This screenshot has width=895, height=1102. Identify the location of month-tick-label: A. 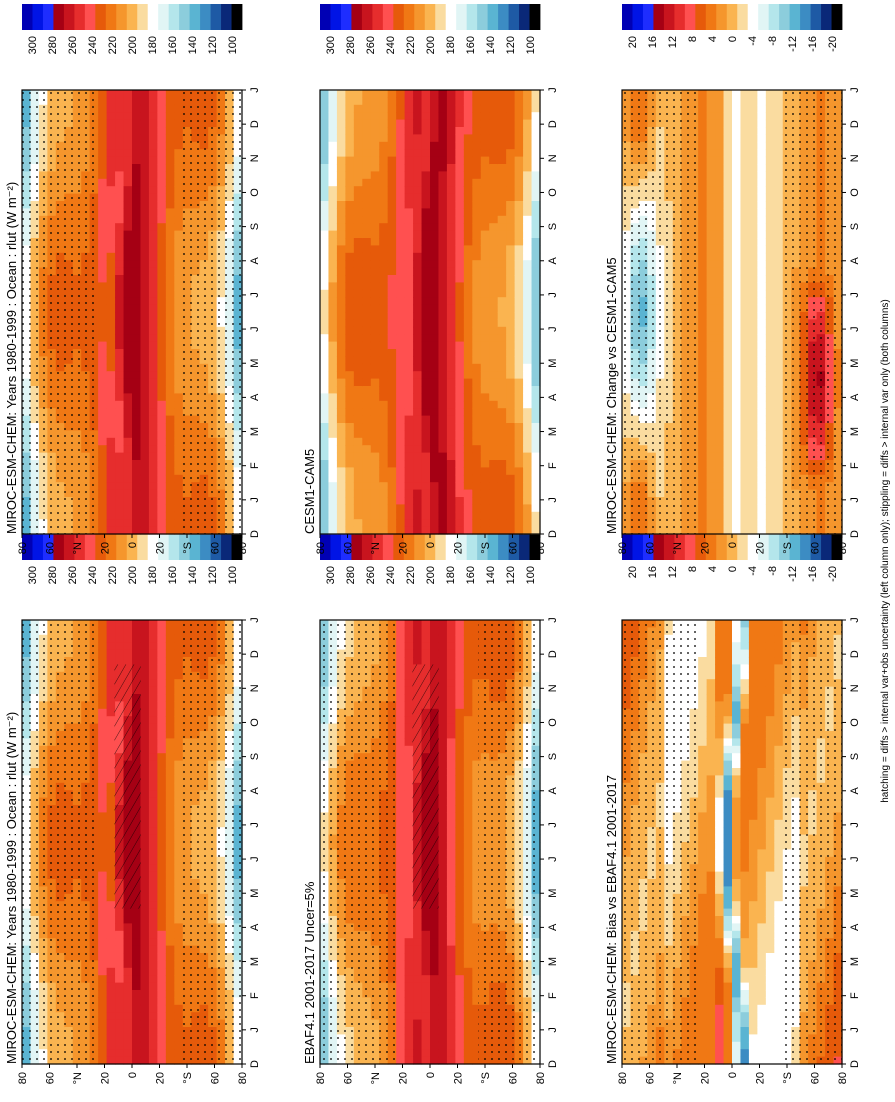
(255, 927).